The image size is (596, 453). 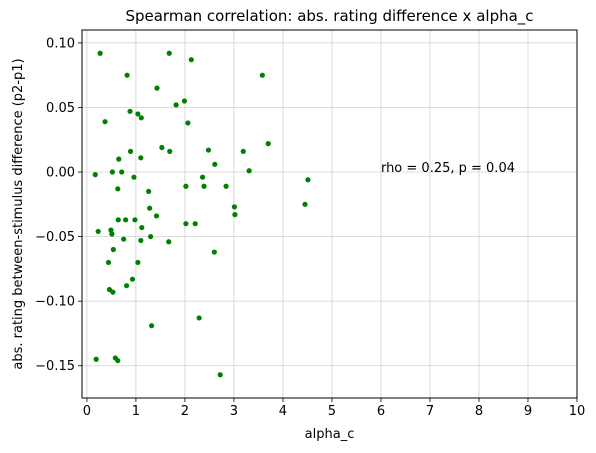 What do you see at coordinates (87, 411) in the screenshot?
I see `x-tick-label: 0` at bounding box center [87, 411].